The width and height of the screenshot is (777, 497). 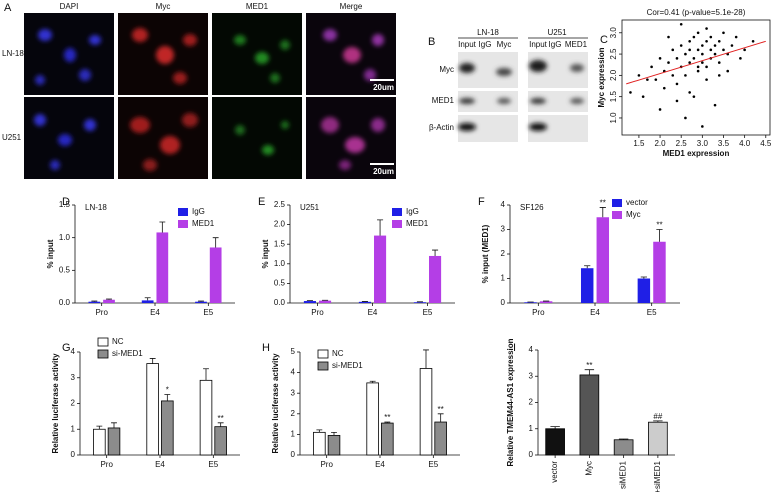 I want to click on legend-label: IgG, so click(x=198, y=211).